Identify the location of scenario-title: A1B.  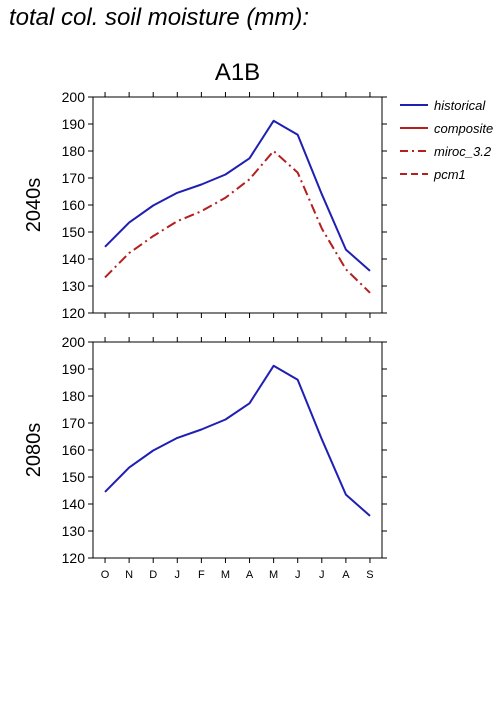
(237, 72).